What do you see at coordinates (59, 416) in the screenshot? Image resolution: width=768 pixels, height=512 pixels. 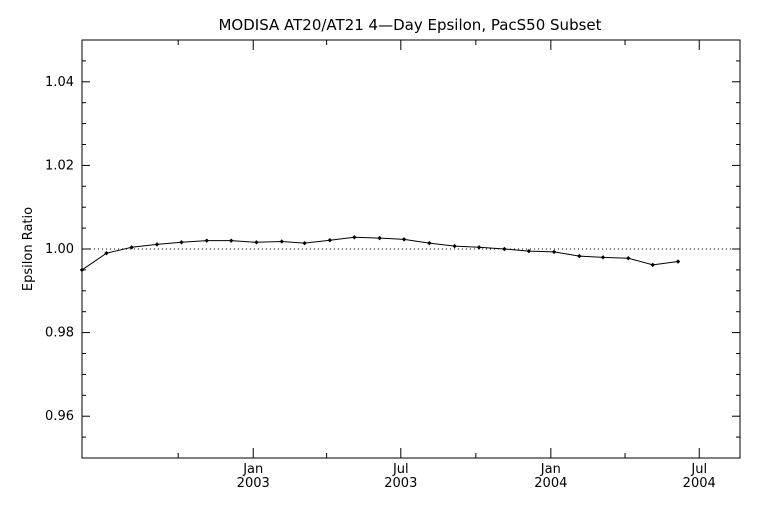 I see `y-tick-label: 0.96` at bounding box center [59, 416].